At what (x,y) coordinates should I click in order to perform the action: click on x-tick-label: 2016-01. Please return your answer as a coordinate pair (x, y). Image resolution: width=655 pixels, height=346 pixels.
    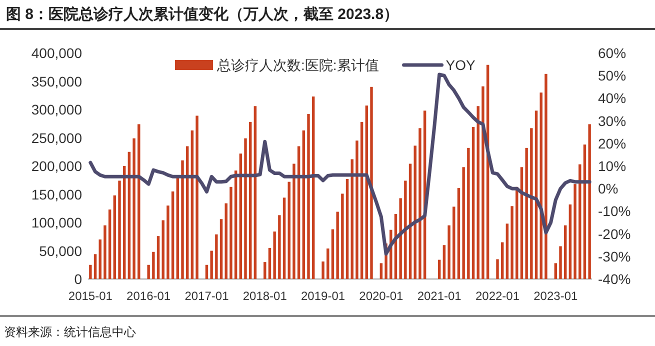
    Looking at the image, I should click on (148, 296).